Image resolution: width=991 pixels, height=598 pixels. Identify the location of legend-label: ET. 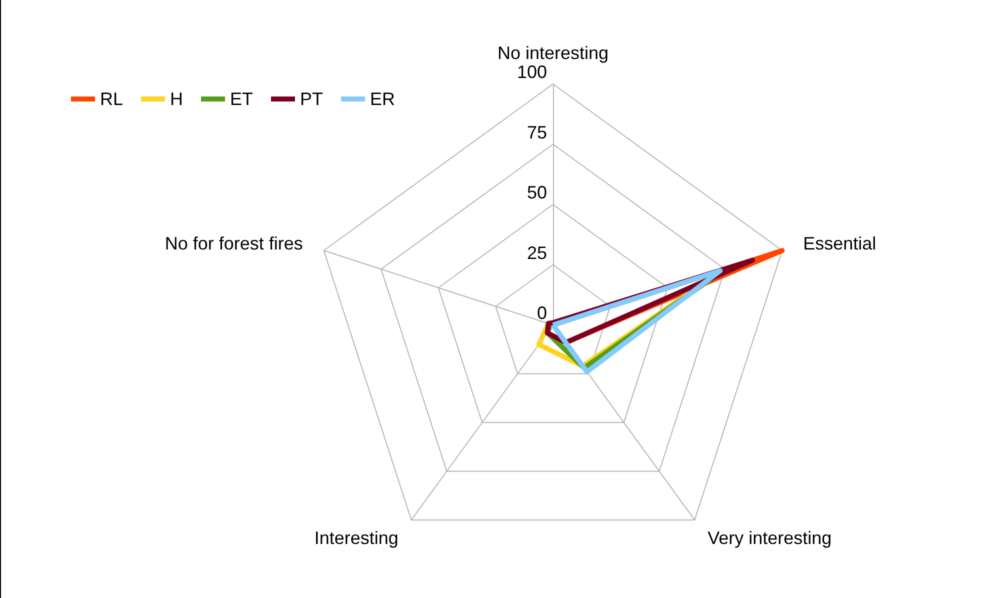
(242, 99).